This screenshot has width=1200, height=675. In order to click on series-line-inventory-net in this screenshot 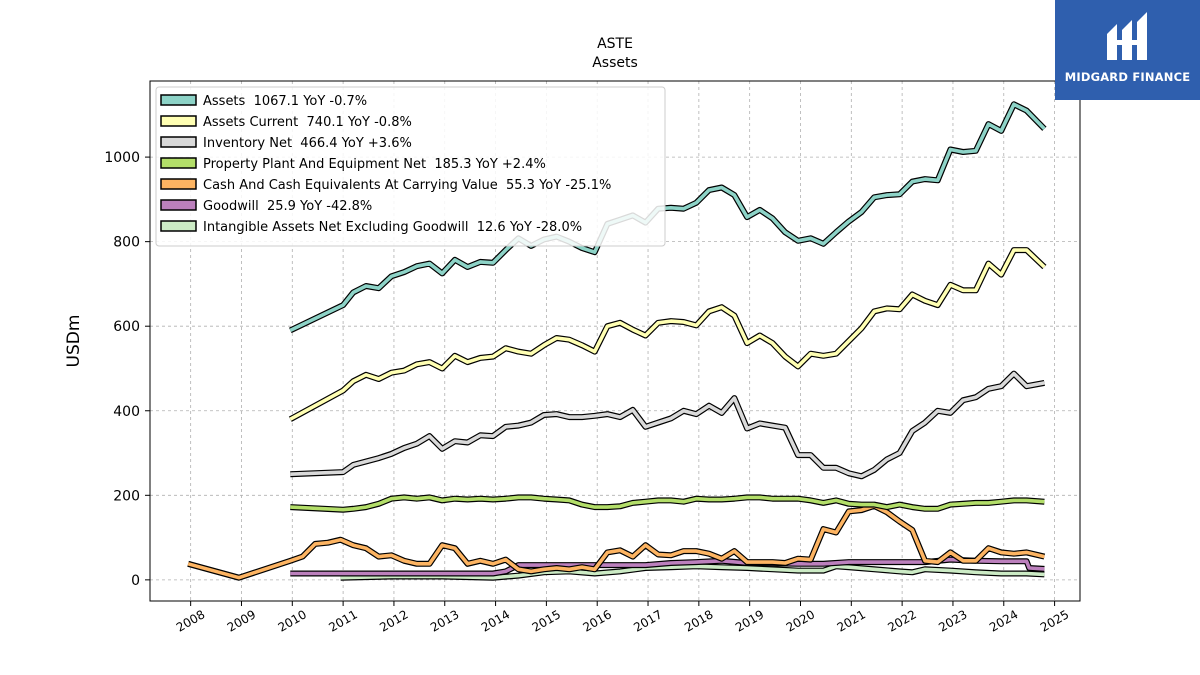, I will do `click(667, 425)`.